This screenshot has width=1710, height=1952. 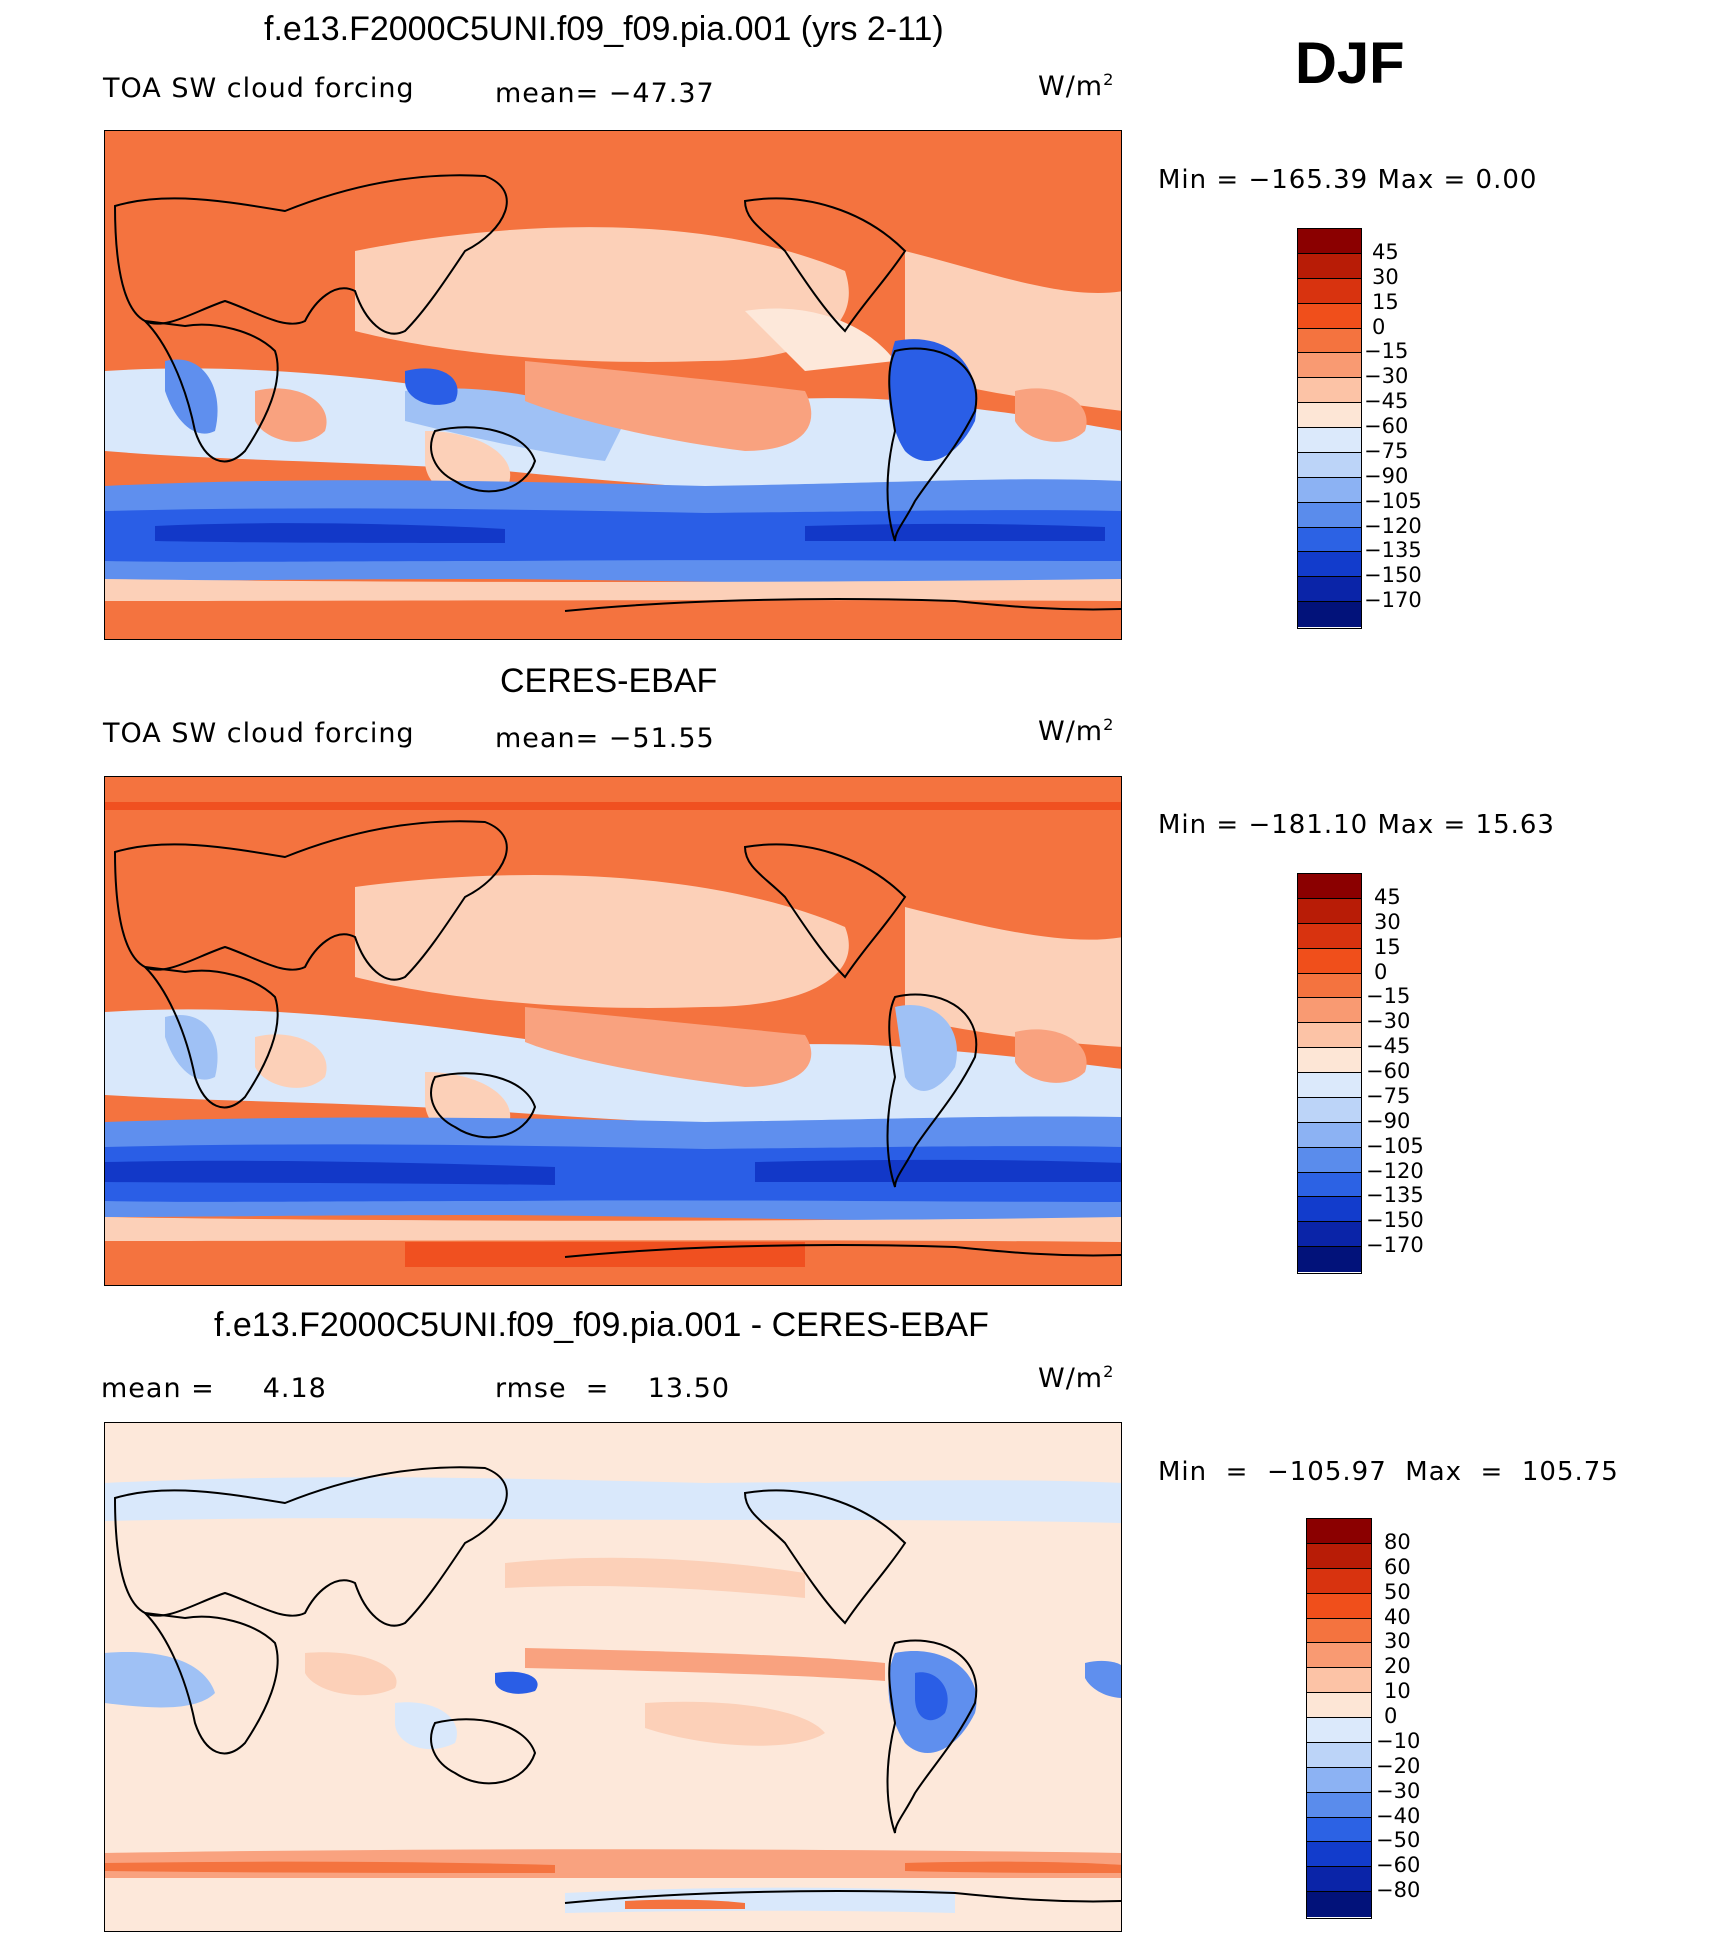 I want to click on colorbar-tick-label: −10, so click(x=1398, y=1740).